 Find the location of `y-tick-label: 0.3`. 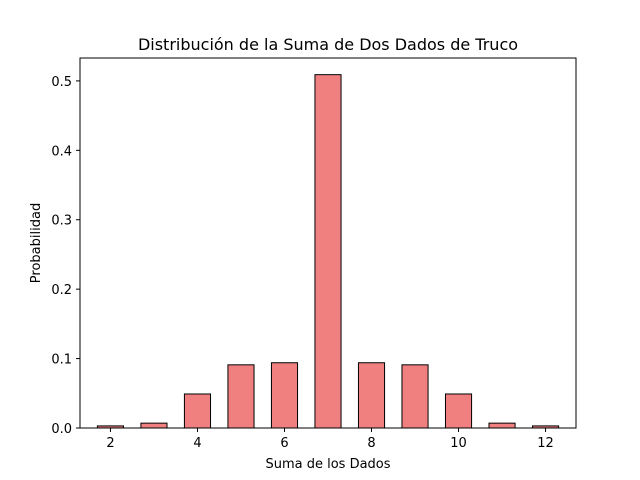

y-tick-label: 0.3 is located at coordinates (61, 221).